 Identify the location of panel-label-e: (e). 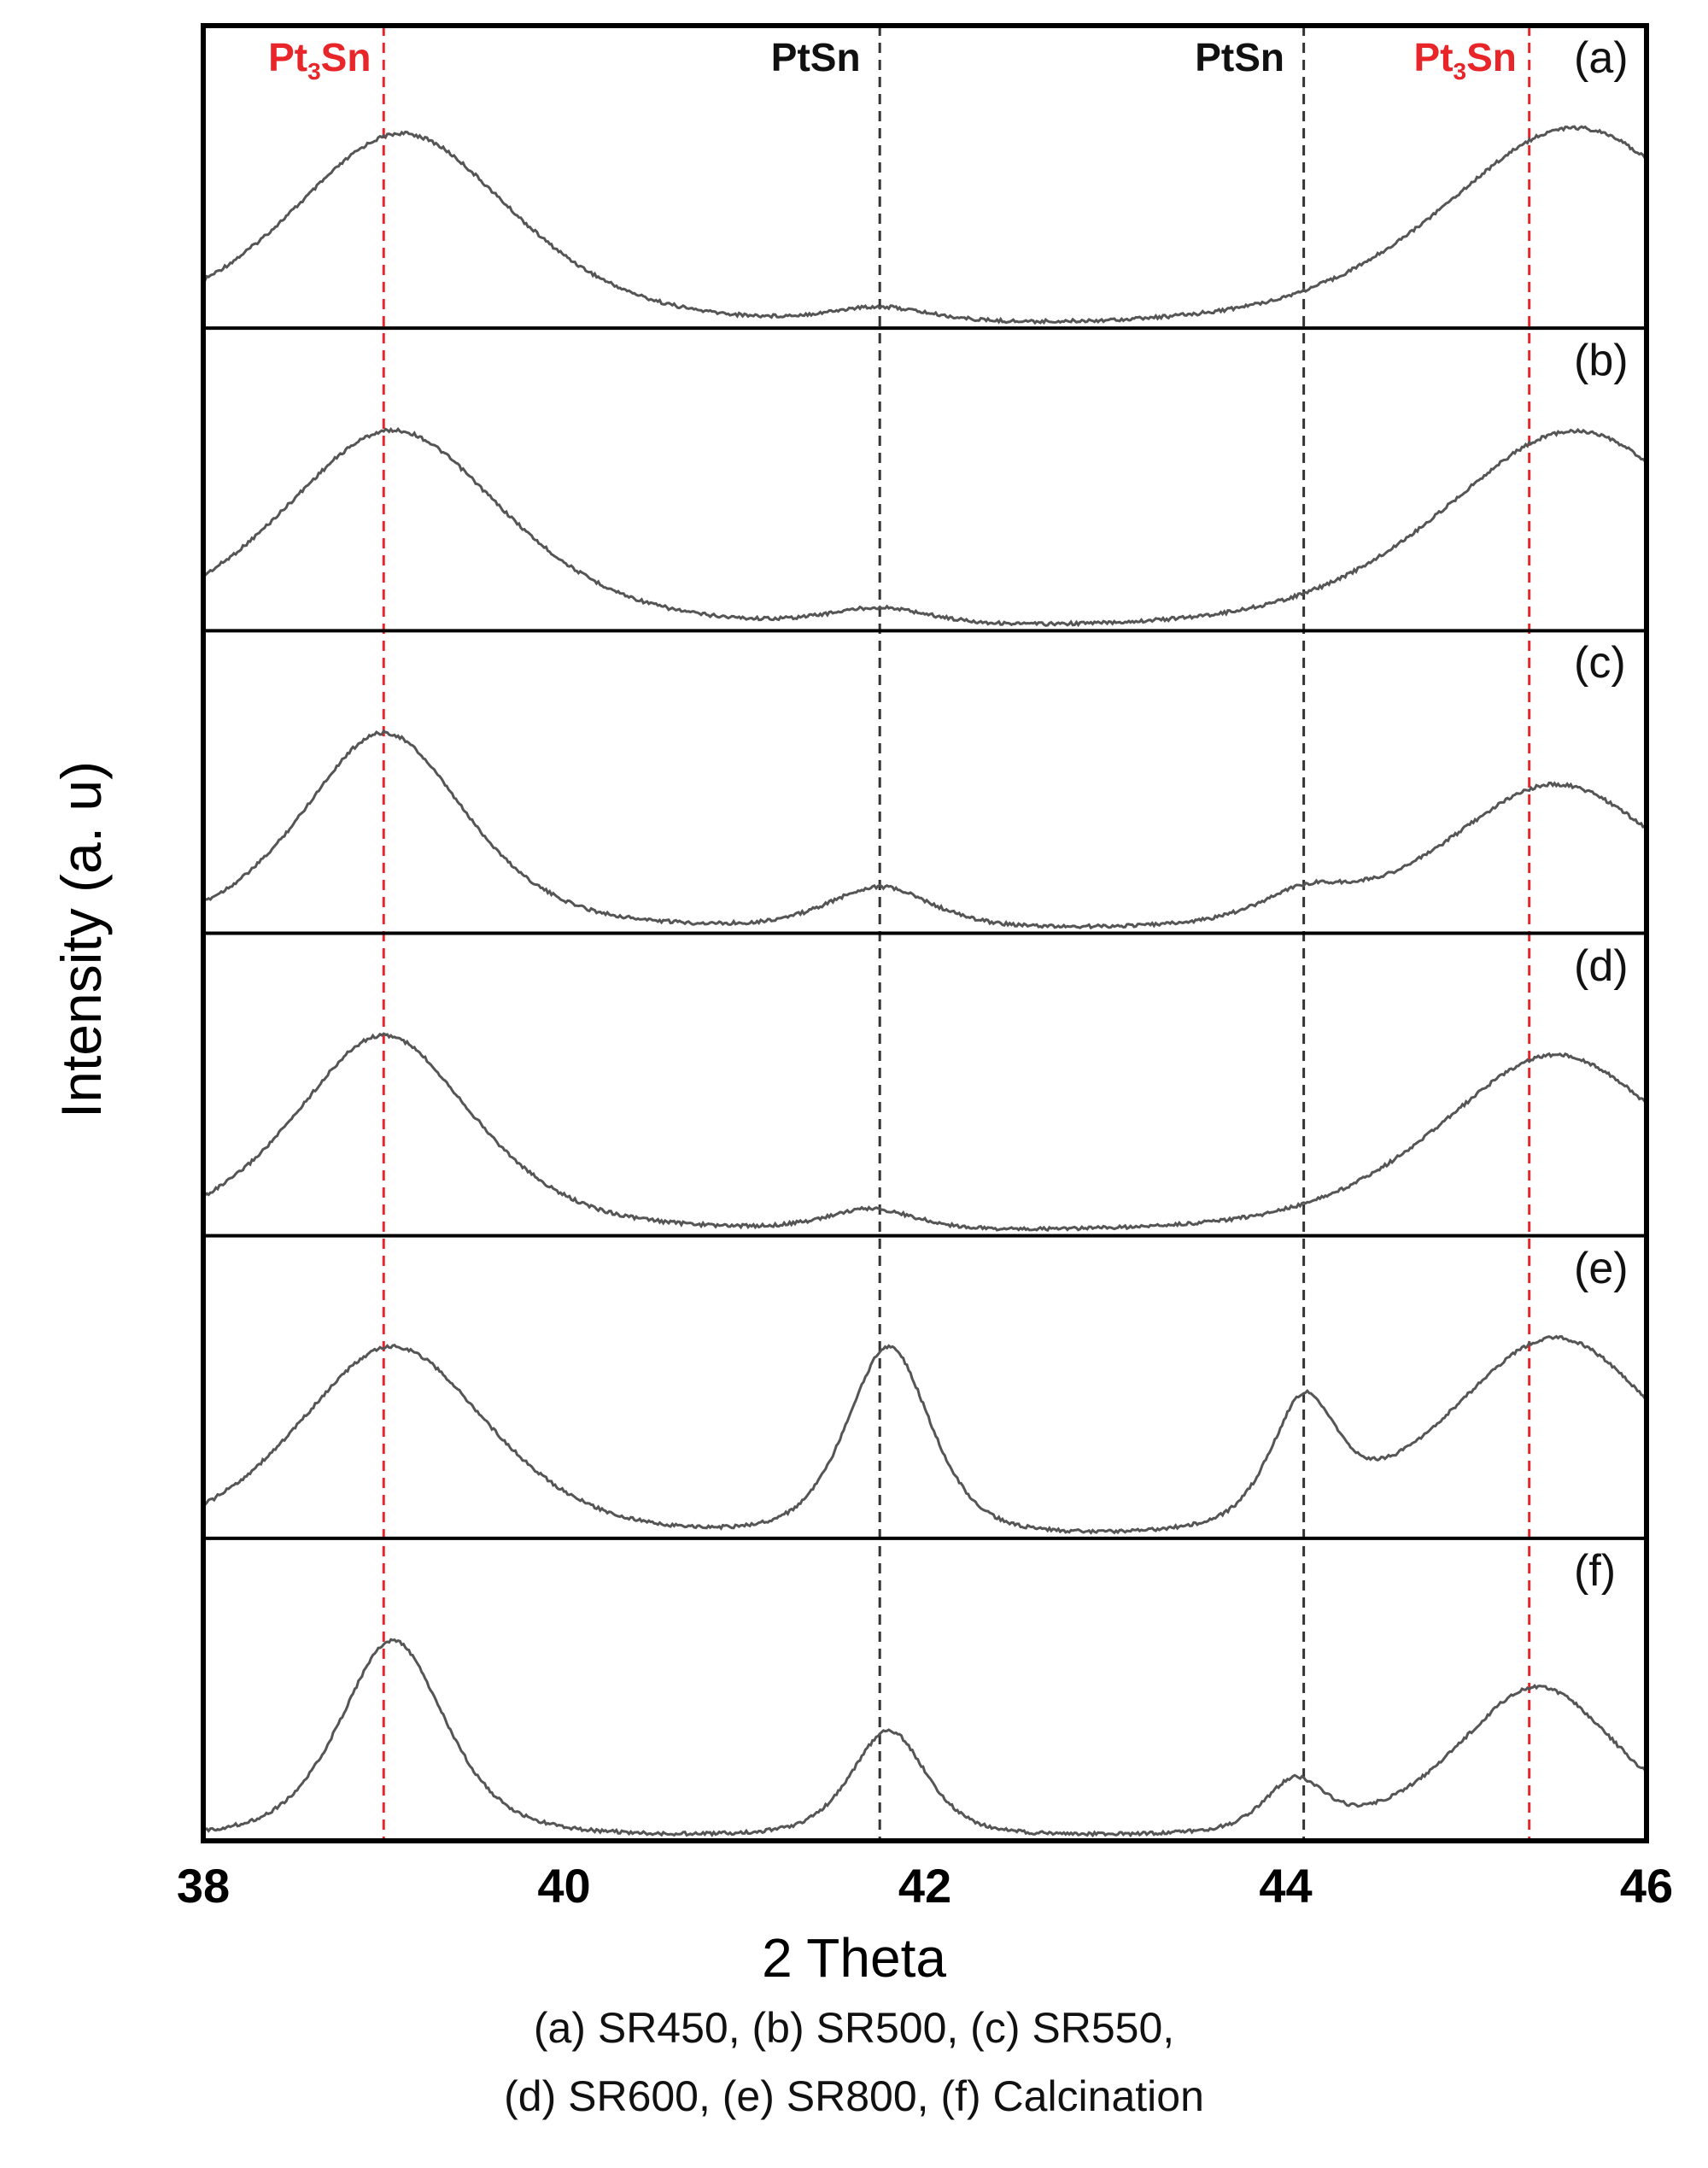
(1601, 1268).